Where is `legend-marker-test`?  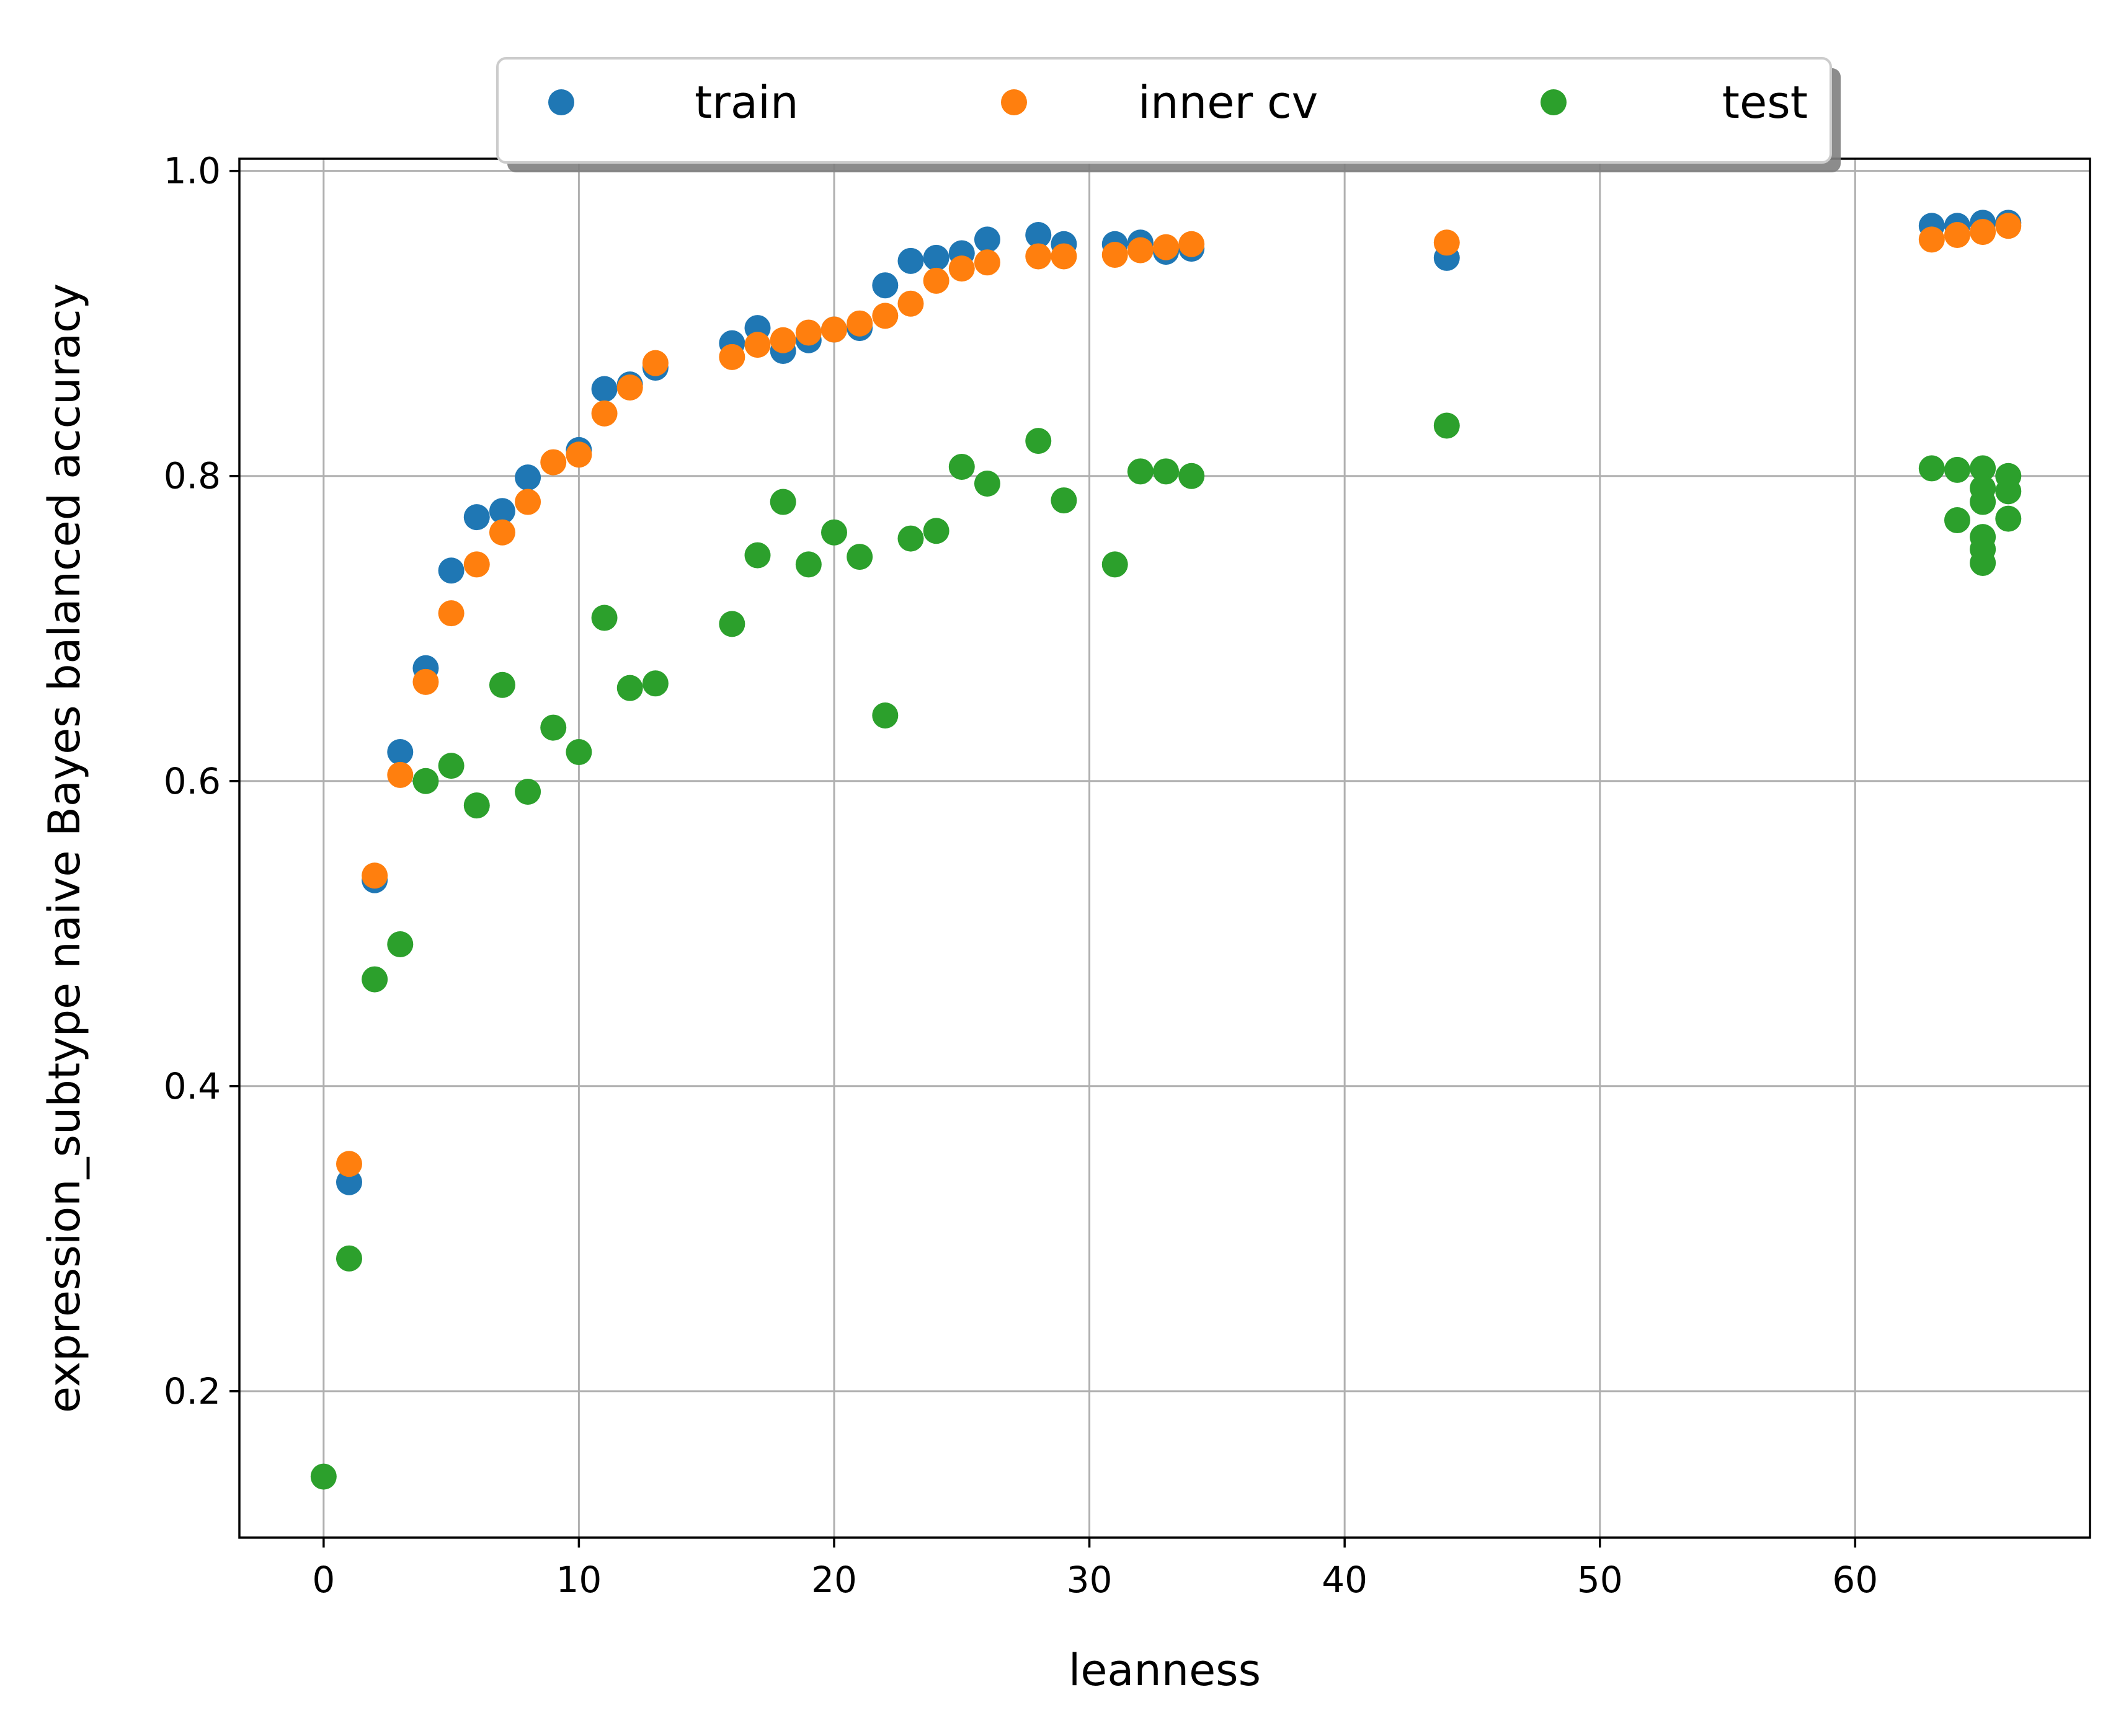 legend-marker-test is located at coordinates (1554, 102).